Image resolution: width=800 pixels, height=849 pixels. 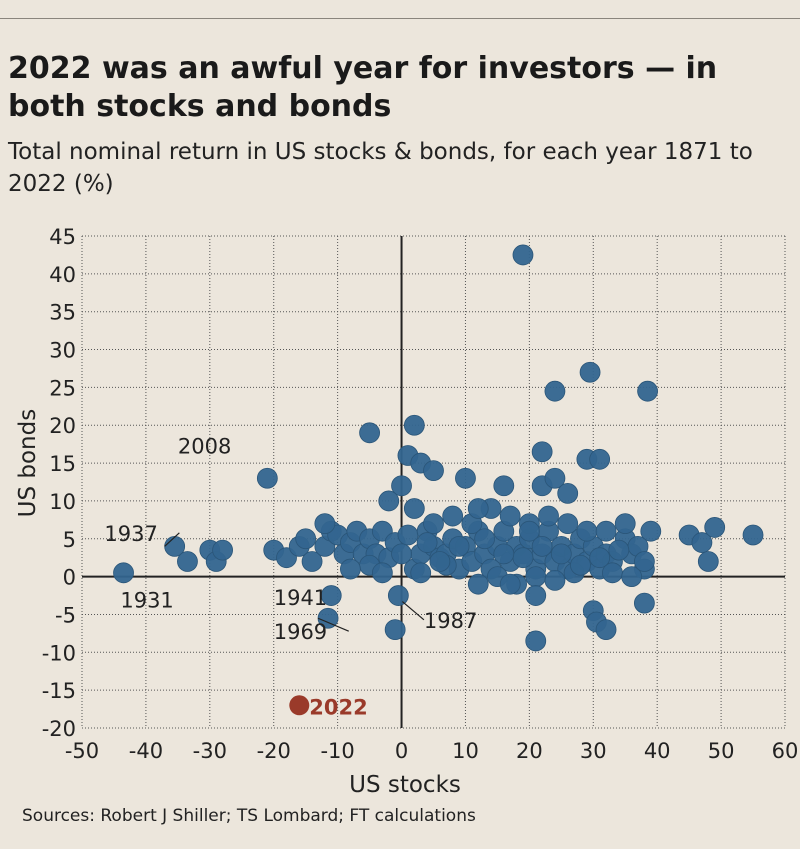 I want to click on x-tick-label: -50, so click(x=82, y=751).